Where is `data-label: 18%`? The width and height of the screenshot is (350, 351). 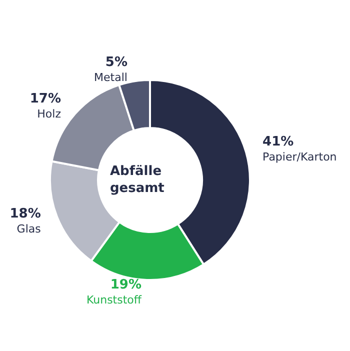 data-label: 18% is located at coordinates (25, 214).